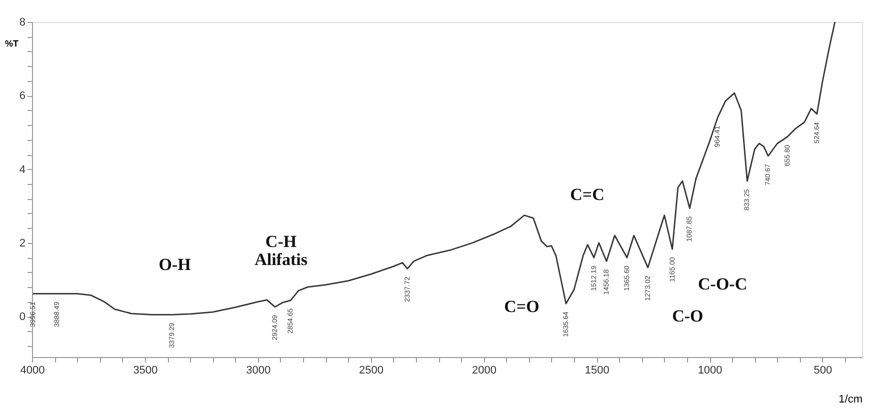 This screenshot has width=875, height=408. I want to click on annotation: C-O, so click(688, 316).